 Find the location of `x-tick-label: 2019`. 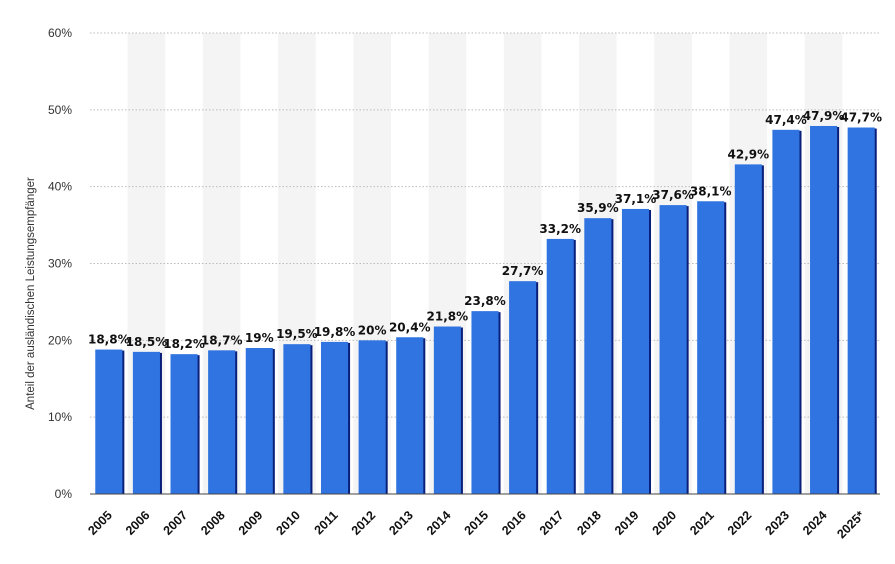

x-tick-label: 2019 is located at coordinates (627, 523).